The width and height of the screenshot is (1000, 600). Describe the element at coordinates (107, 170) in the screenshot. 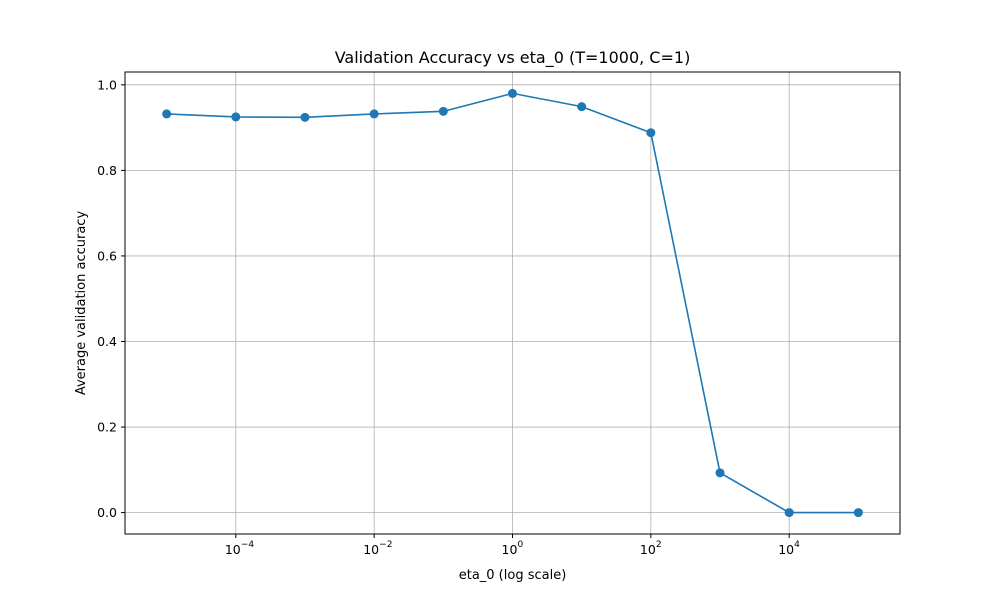

I see `y-tick-label: 0.8` at that location.